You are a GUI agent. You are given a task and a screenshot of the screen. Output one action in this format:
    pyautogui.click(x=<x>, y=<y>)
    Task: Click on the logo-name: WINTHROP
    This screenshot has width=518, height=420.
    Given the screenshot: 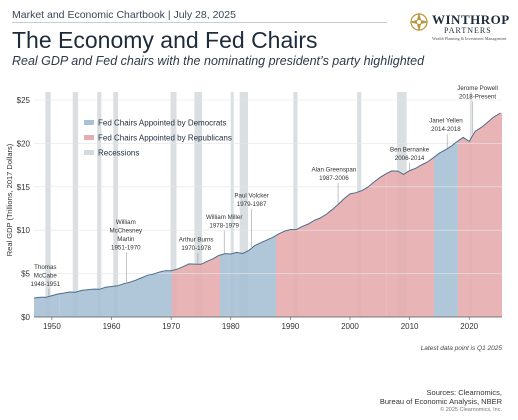 What is the action you would take?
    pyautogui.click(x=471, y=19)
    